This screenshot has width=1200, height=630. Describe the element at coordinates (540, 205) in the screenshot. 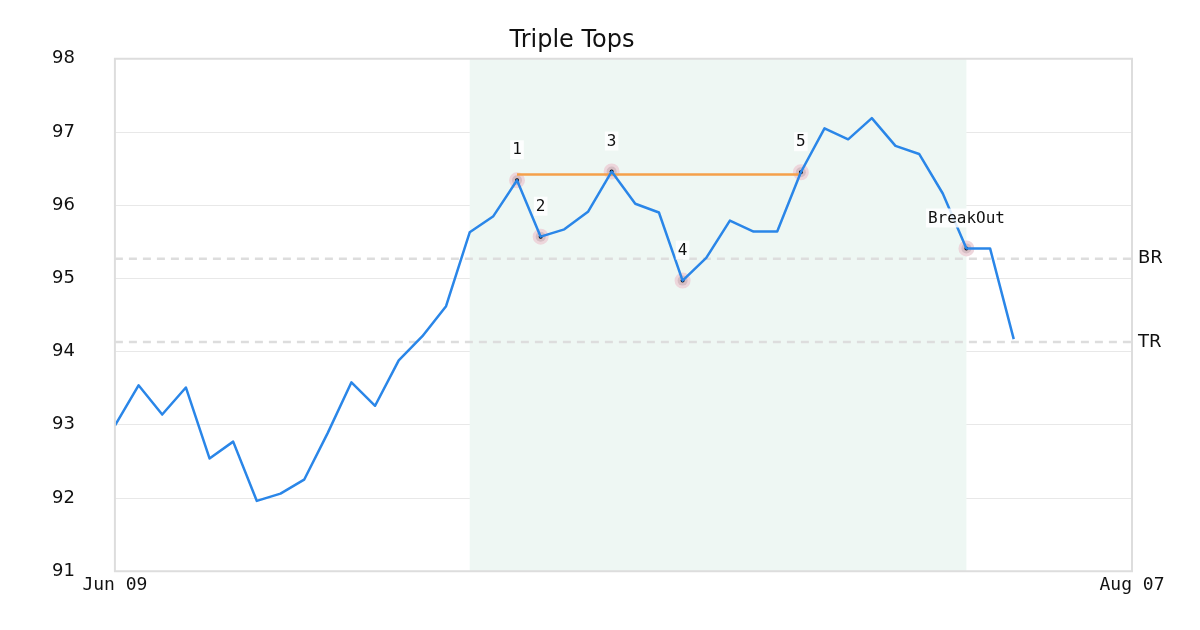

I see `annotation: 2` at that location.